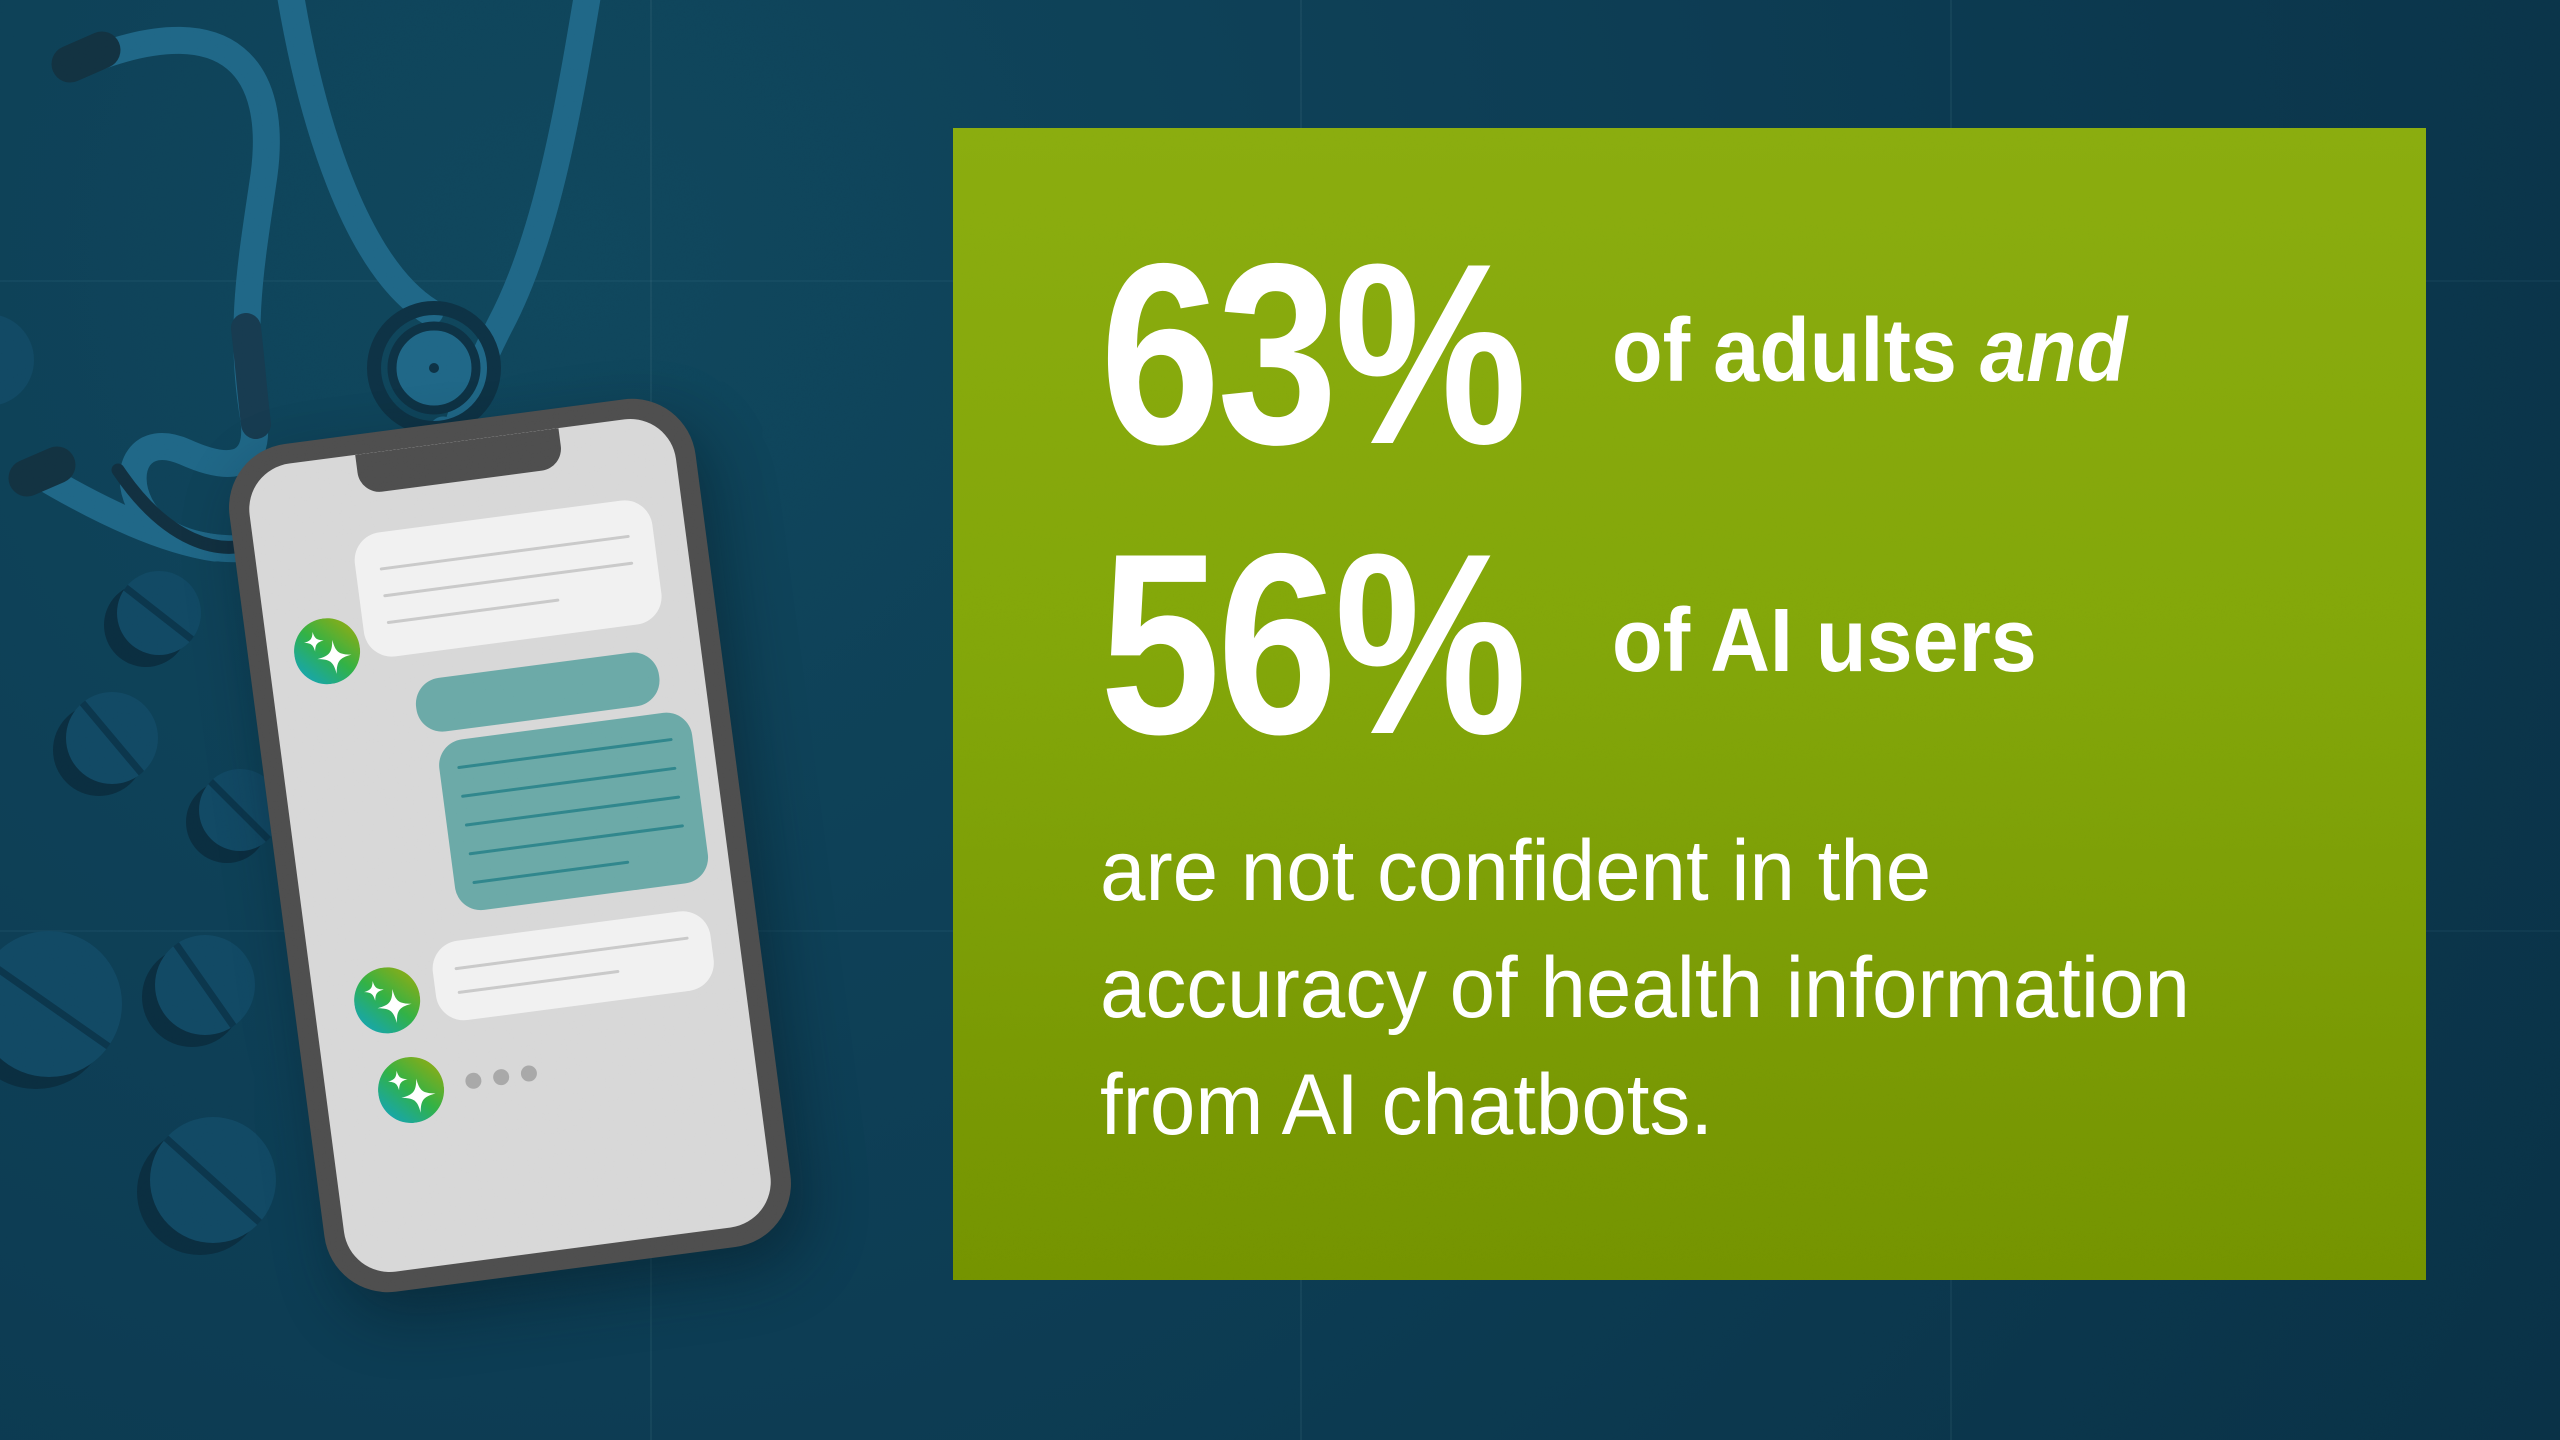 The height and width of the screenshot is (1440, 2560). Describe the element at coordinates (1407, 1105) in the screenshot. I see `description-line: from AI chatbots.` at that location.